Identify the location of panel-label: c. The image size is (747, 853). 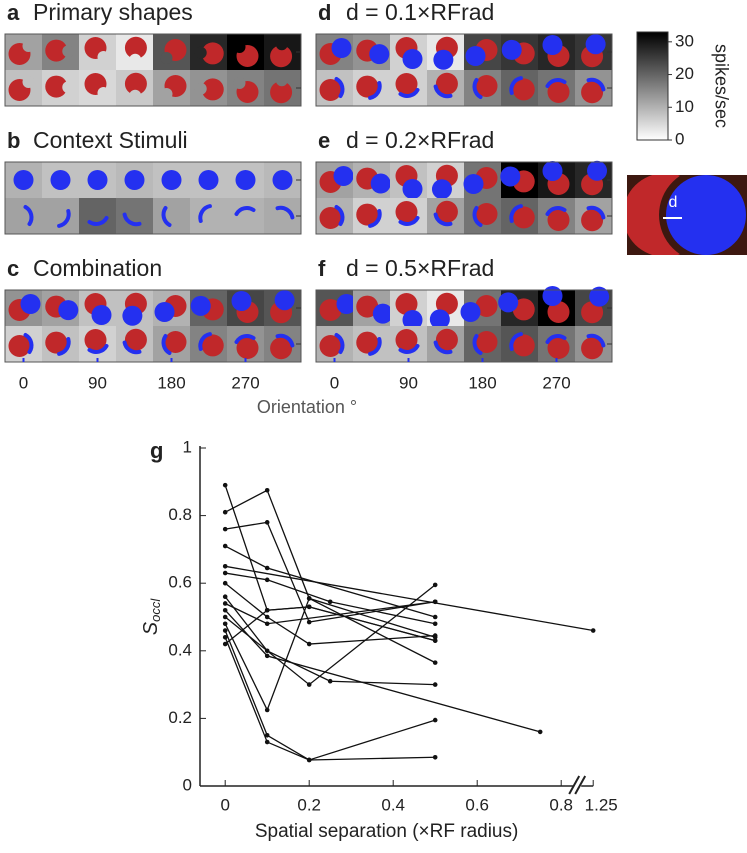
(13, 268).